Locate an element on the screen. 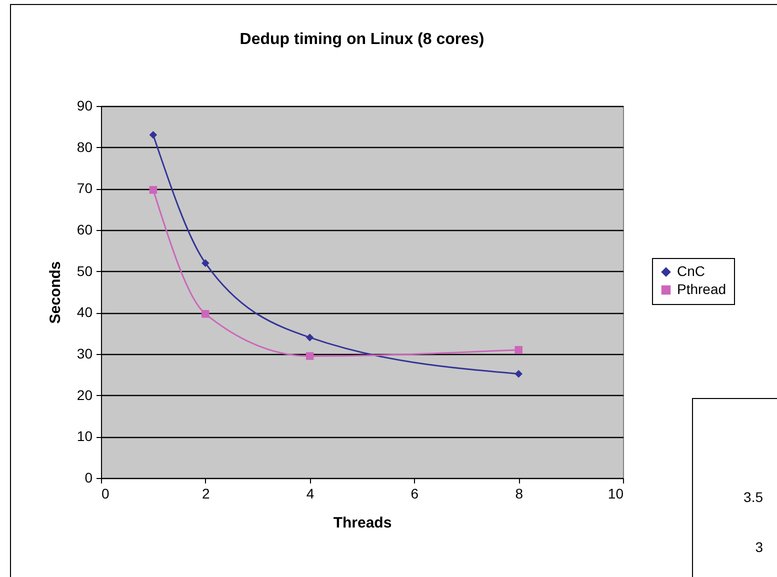 This screenshot has height=577, width=777. legend-label: Pthread is located at coordinates (701, 289).